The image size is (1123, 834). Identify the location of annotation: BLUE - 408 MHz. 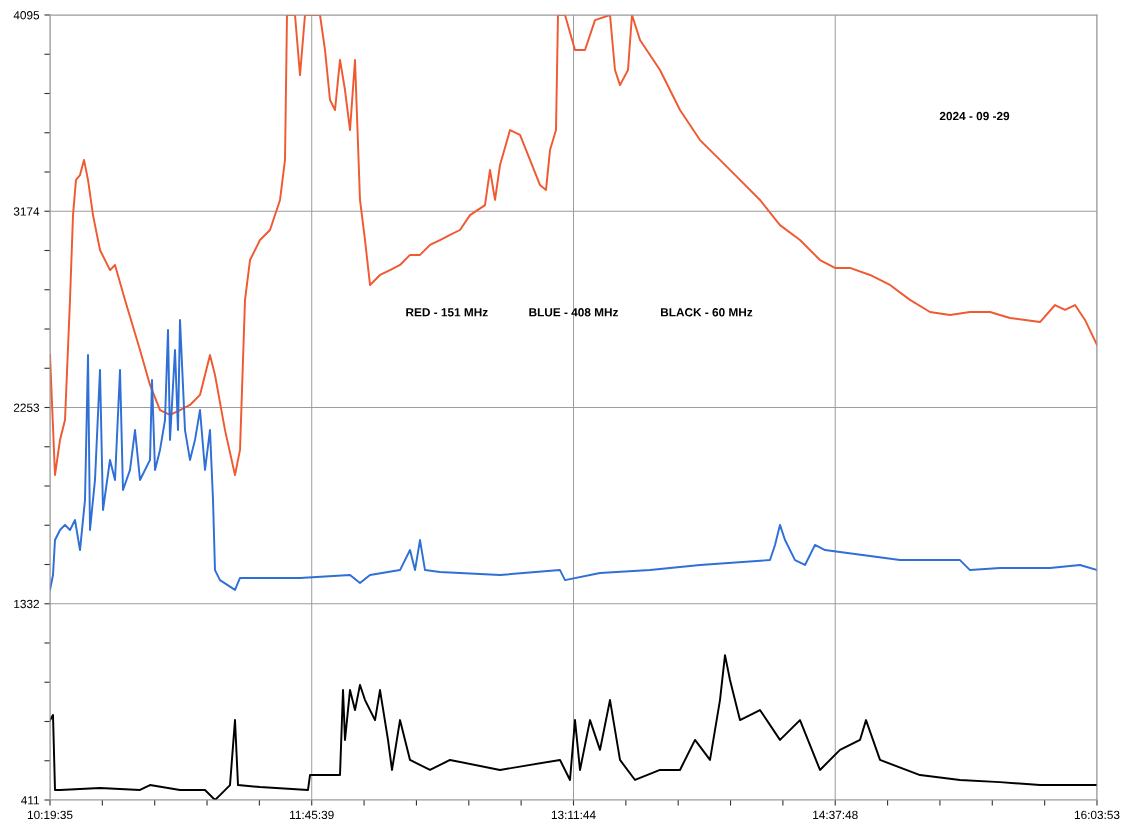
(574, 312).